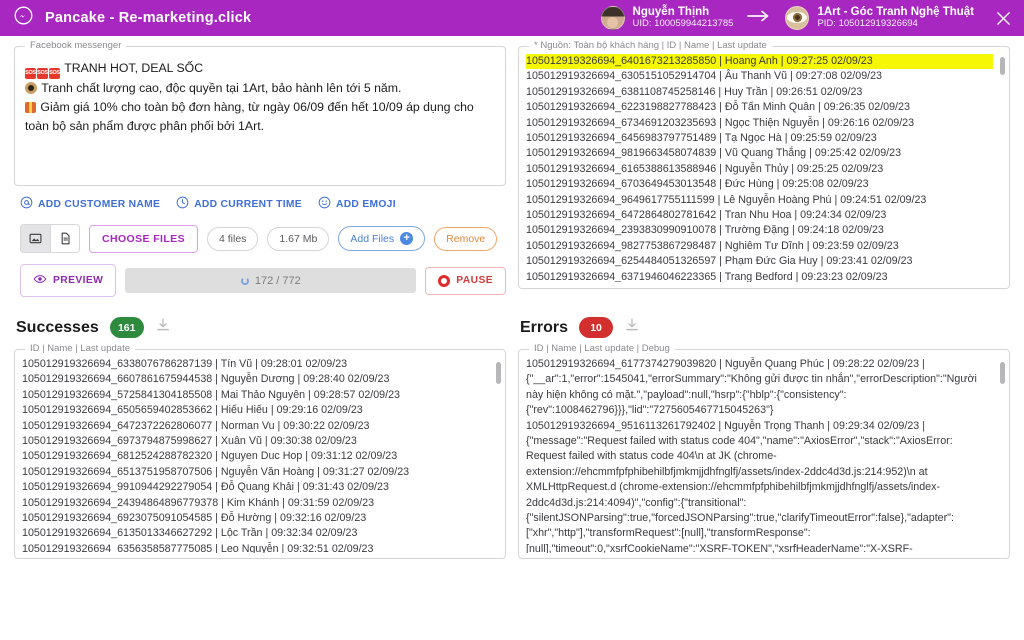 This screenshot has width=1024, height=640. I want to click on successes-scrollbar, so click(498, 373).